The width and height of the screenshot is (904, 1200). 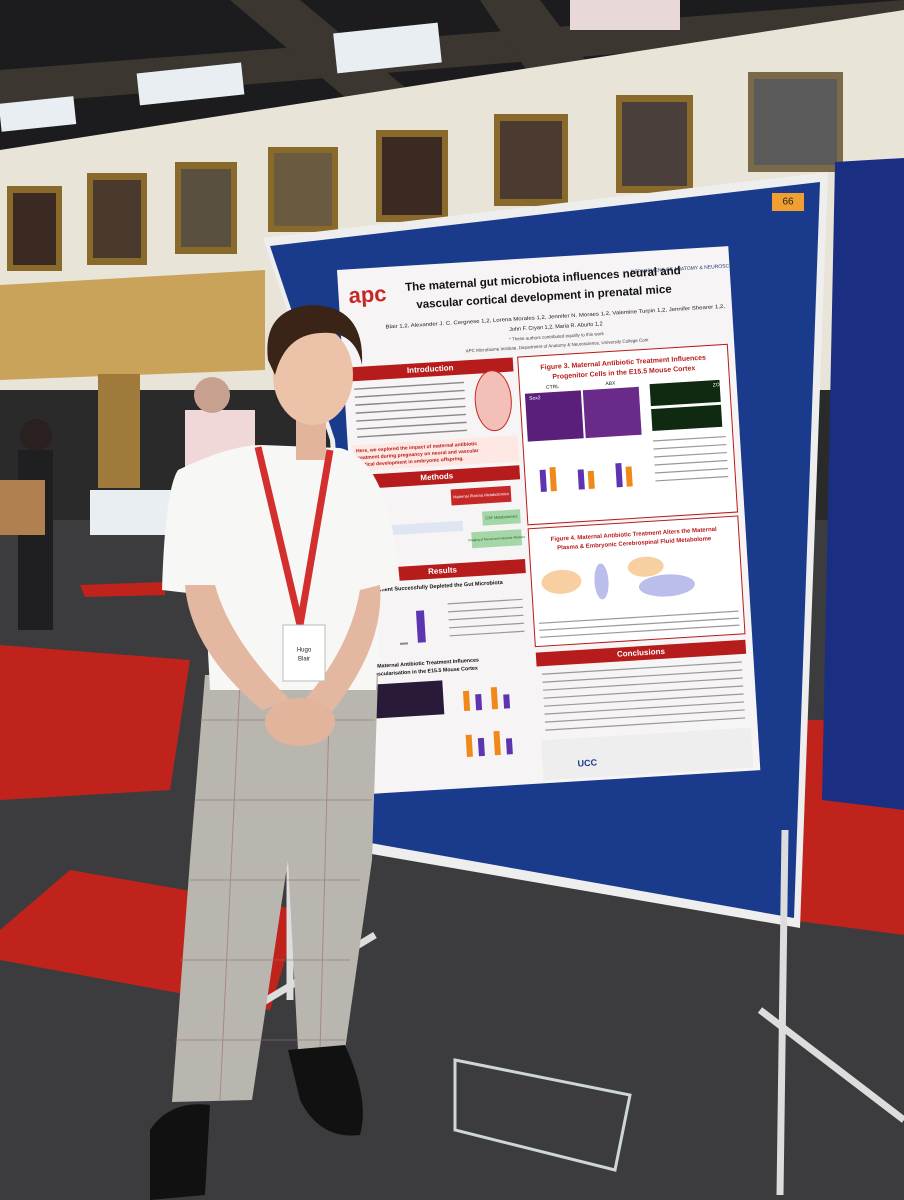 I want to click on badge-name: Blair, so click(x=304, y=660).